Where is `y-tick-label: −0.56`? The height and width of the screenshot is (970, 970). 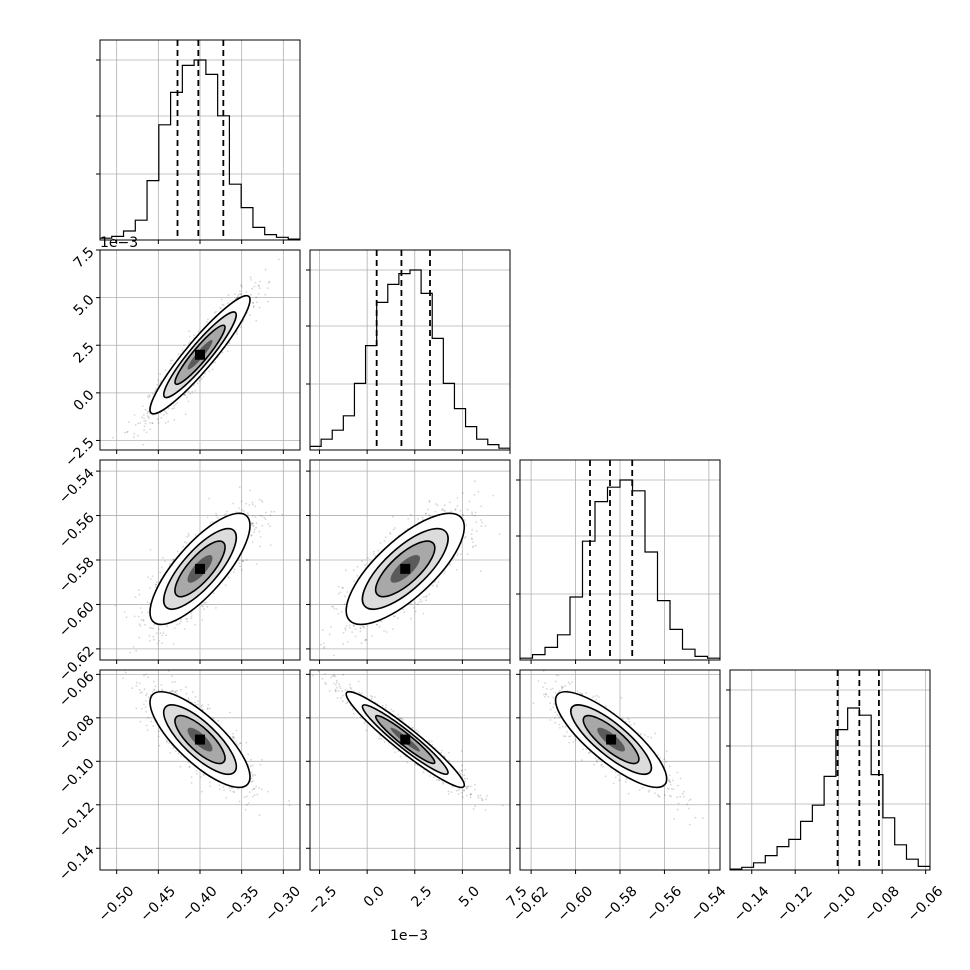
y-tick-label: −0.56 is located at coordinates (77, 531).